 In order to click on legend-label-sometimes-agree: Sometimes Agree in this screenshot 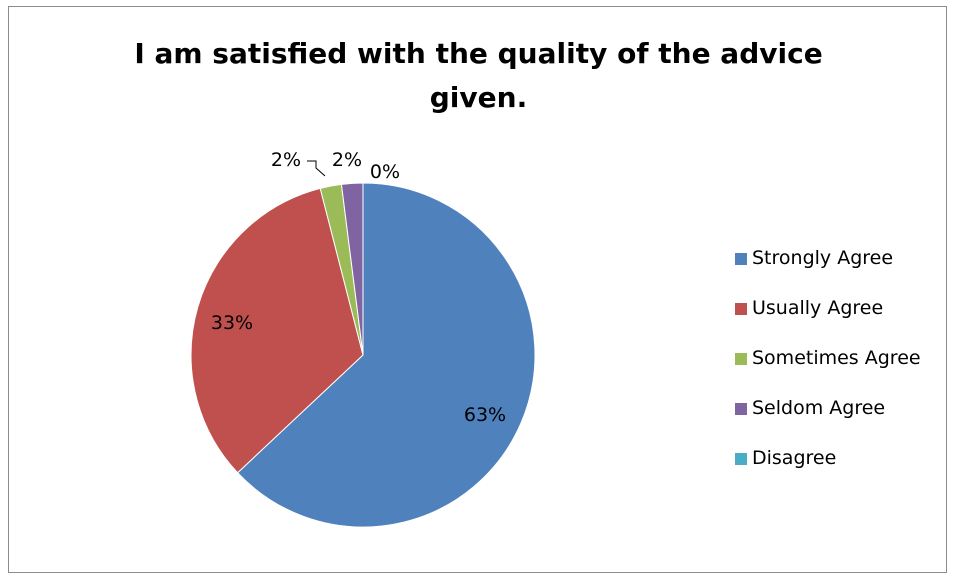, I will do `click(836, 358)`.